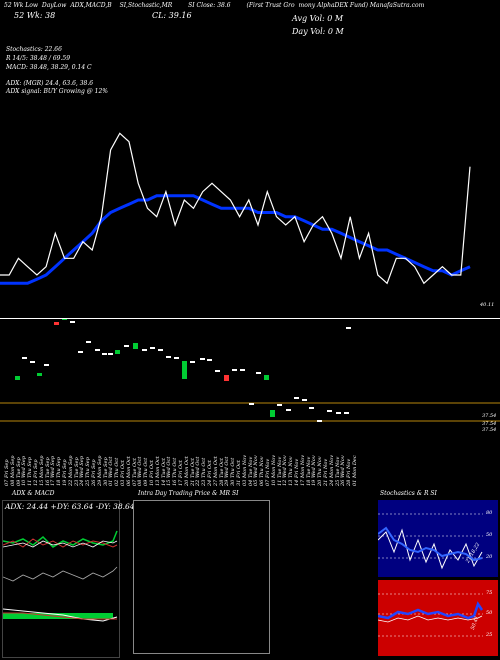 The width and height of the screenshot is (500, 660). I want to click on stoch-tick-50: 50, so click(489, 535).